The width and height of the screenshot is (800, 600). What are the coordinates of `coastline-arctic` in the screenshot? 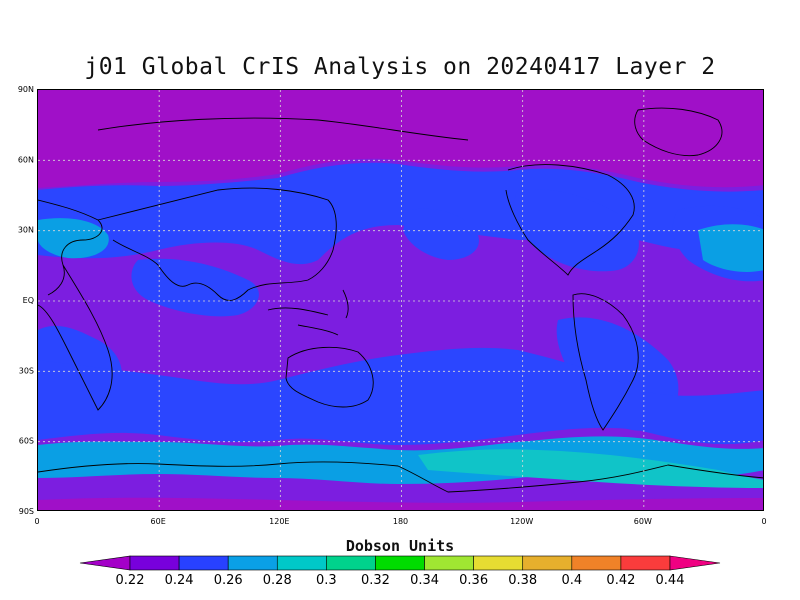 It's located at (283, 129).